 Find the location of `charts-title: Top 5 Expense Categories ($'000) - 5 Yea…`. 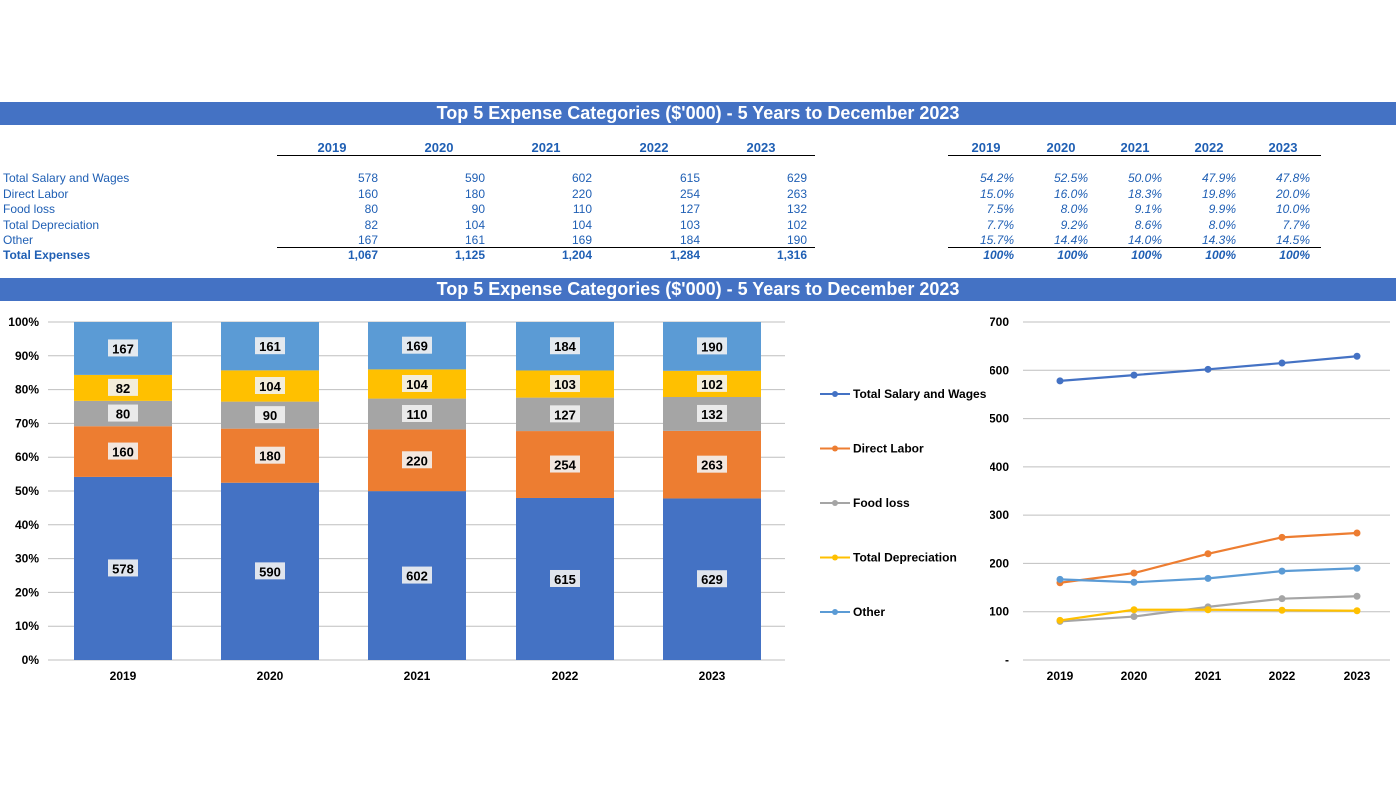

charts-title: Top 5 Expense Categories ($'000) - 5 Yea… is located at coordinates (698, 289).